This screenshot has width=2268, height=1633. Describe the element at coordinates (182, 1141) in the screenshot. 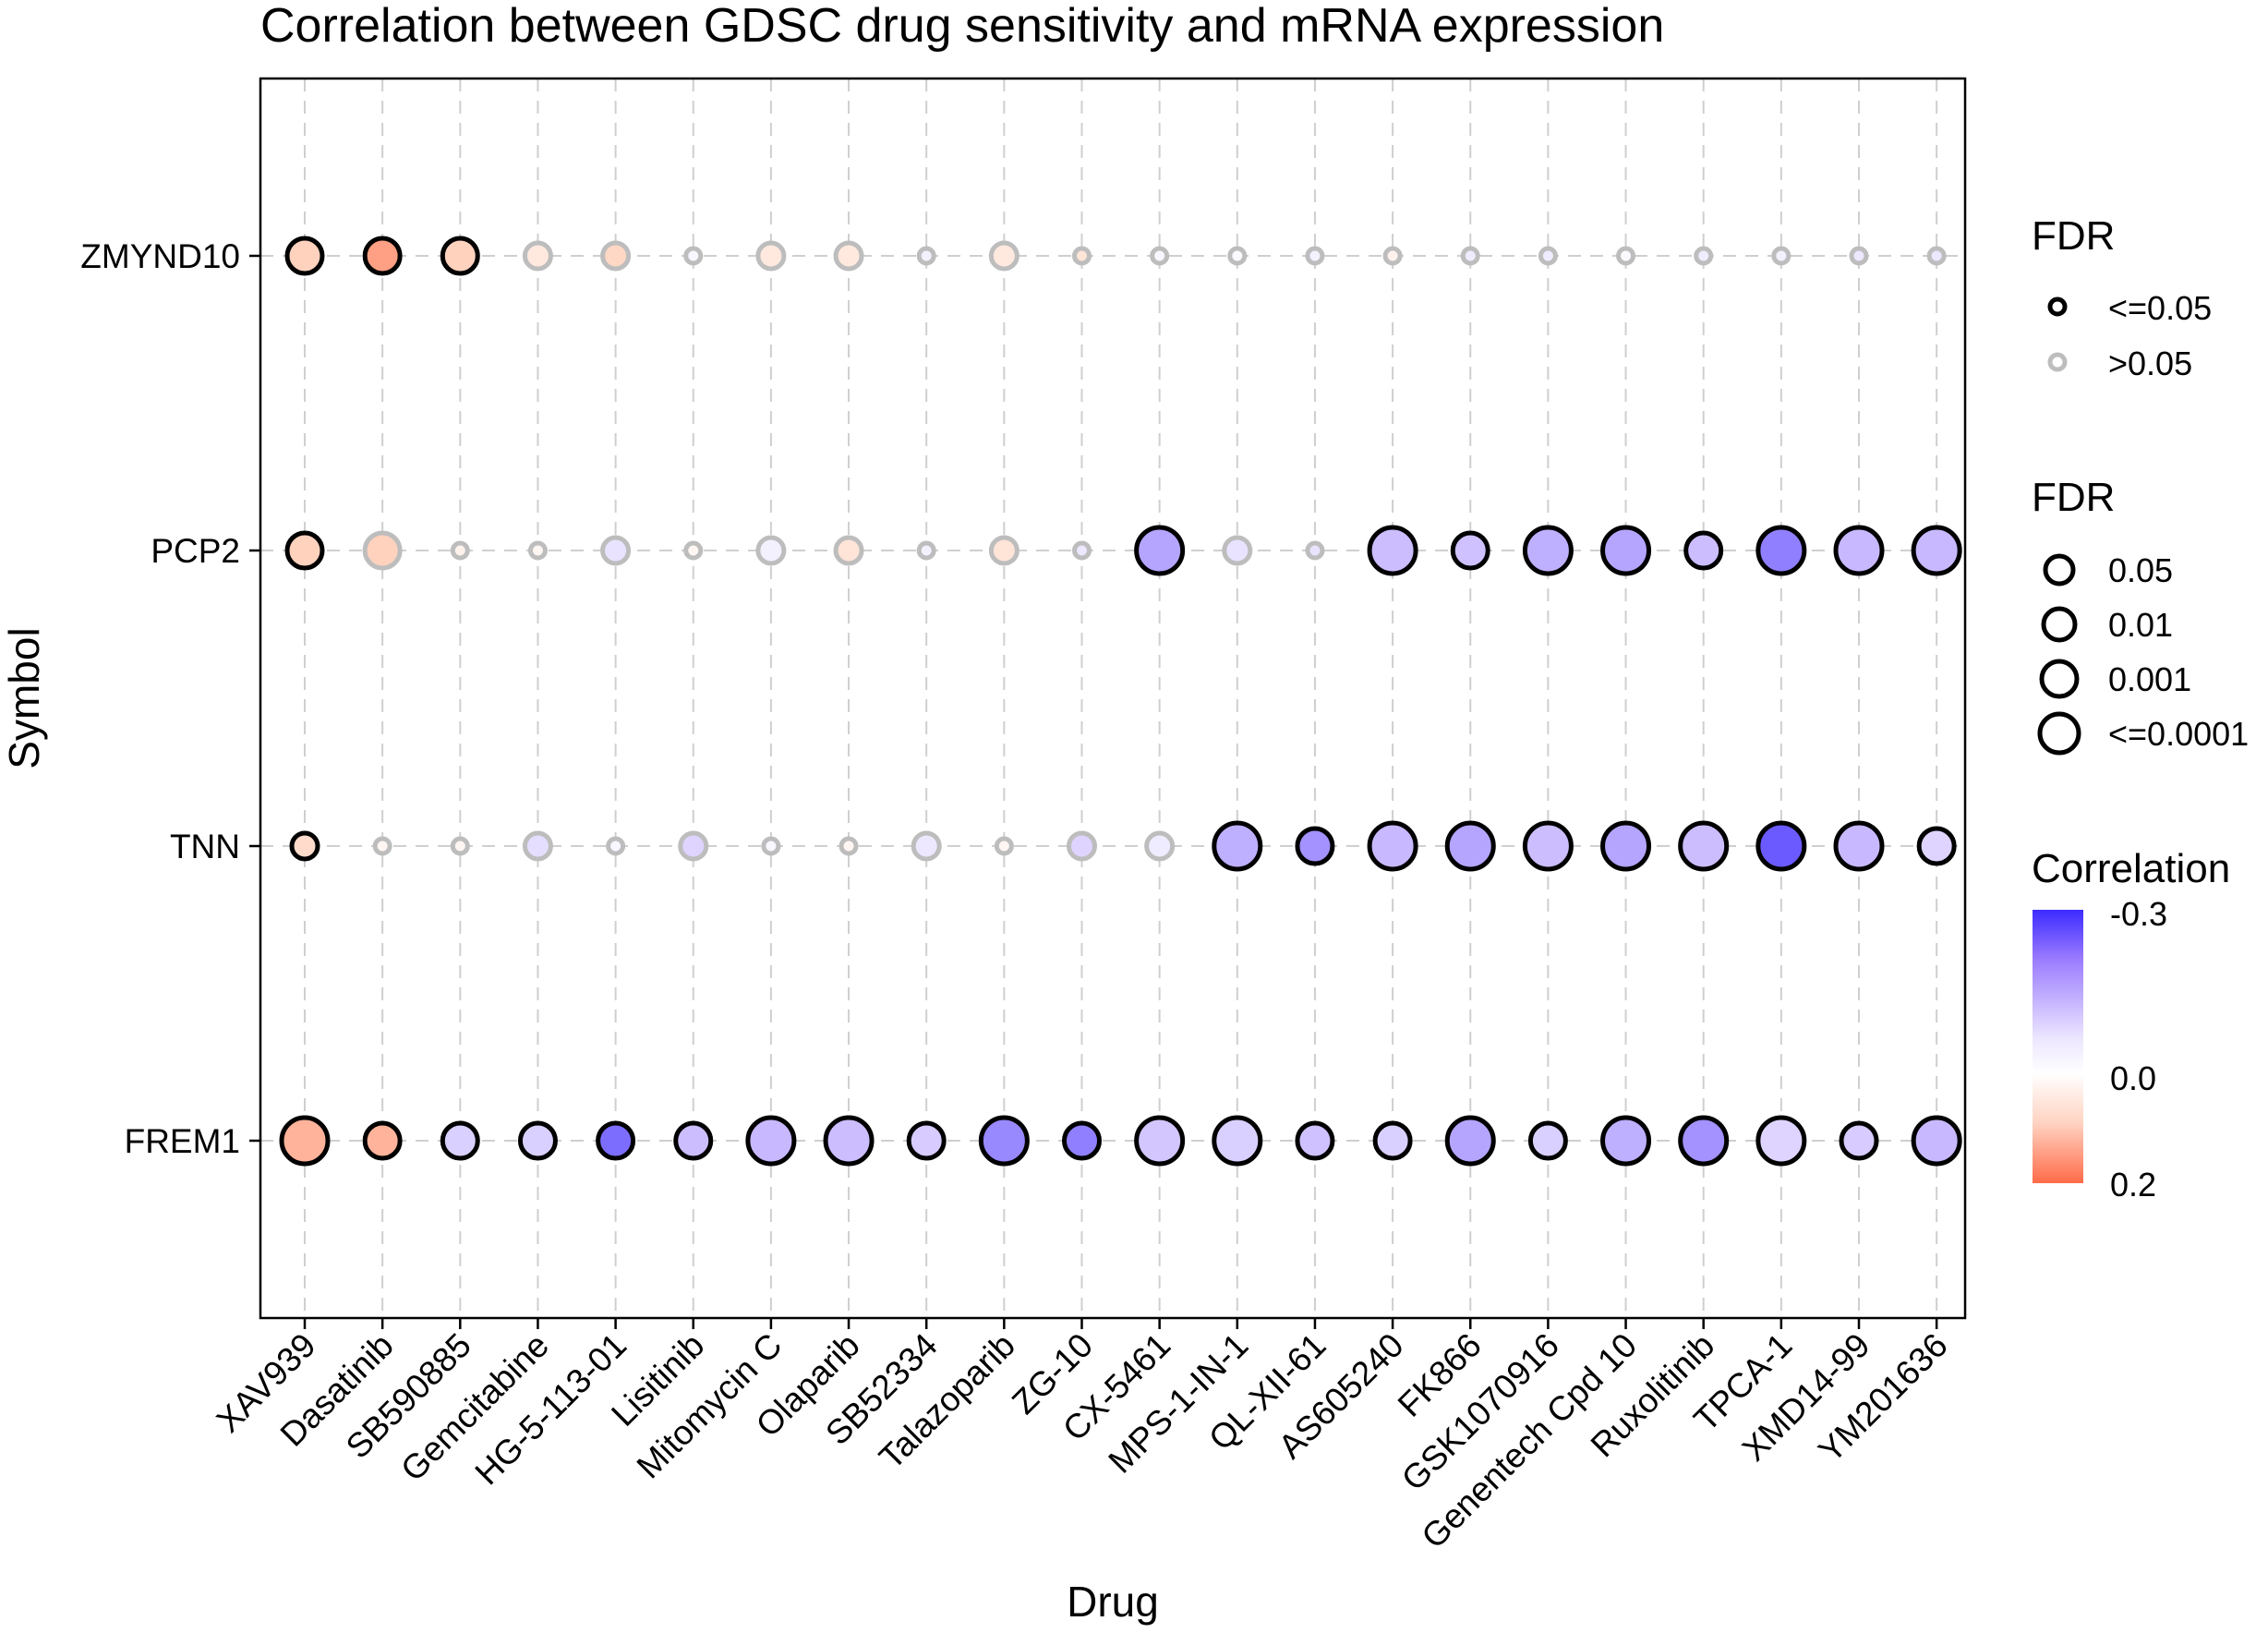

I see `y-tick-label: FREM1` at that location.